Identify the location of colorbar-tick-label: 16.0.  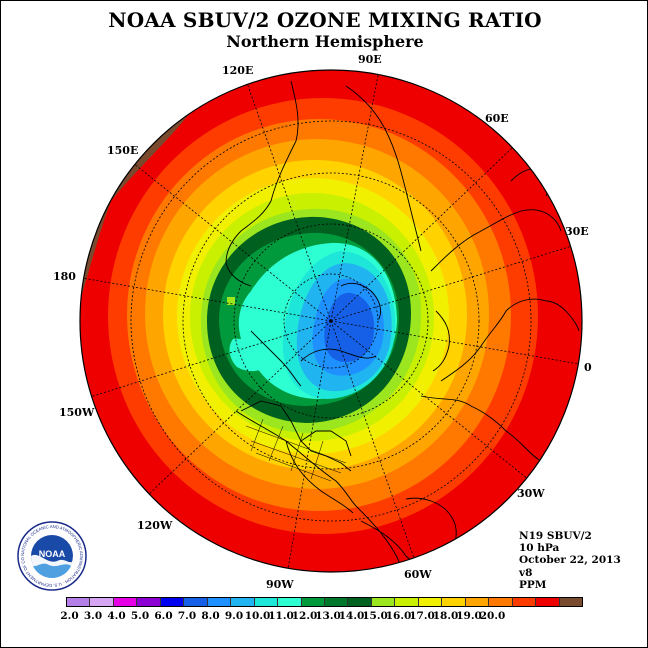
(398, 616).